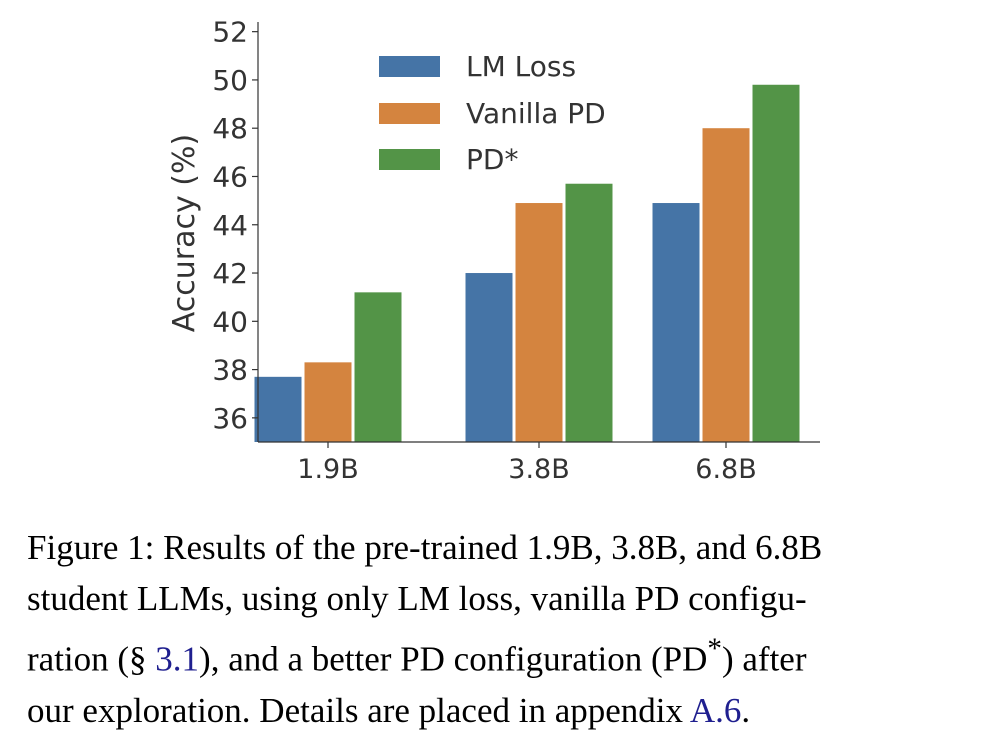 This screenshot has height=736, width=994. I want to click on bar-vanilla-pd-1-9b, so click(328, 402).